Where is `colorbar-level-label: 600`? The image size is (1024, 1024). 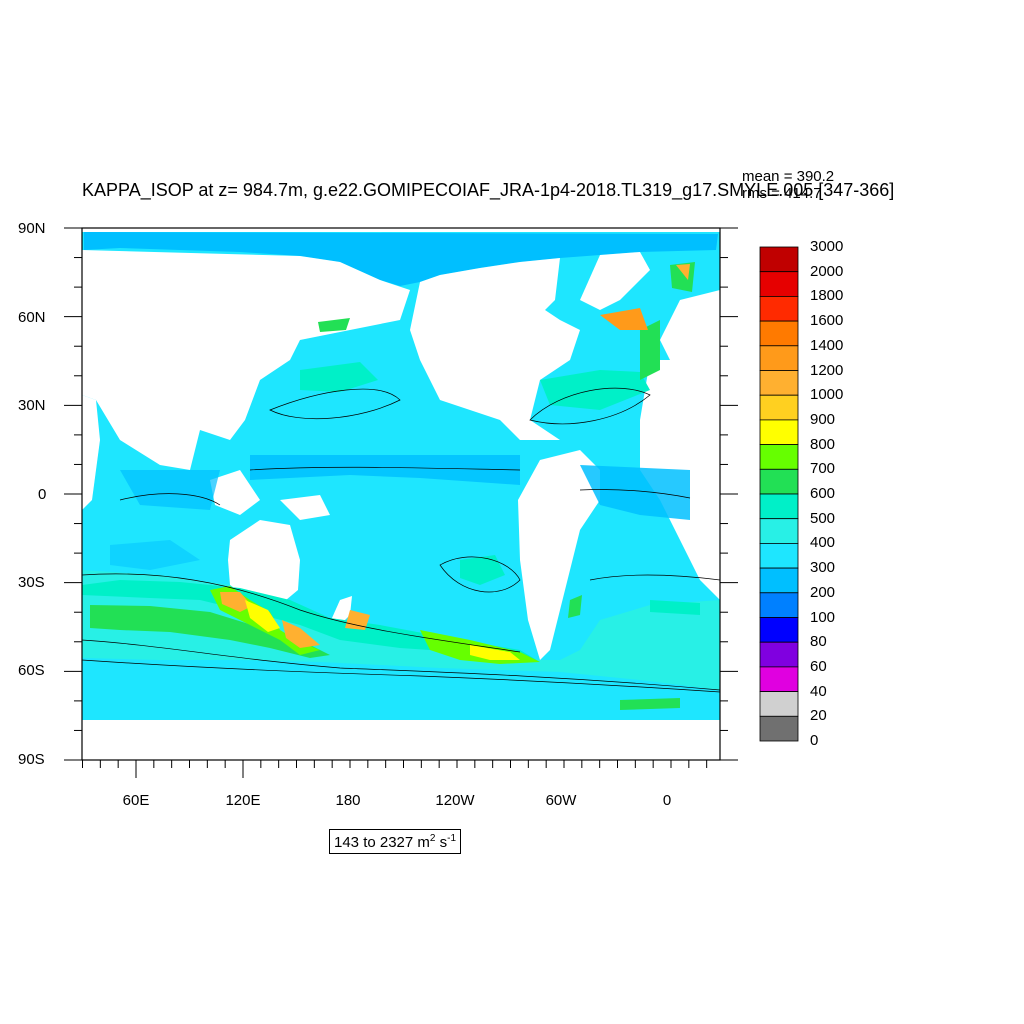
colorbar-level-label: 600 is located at coordinates (823, 493).